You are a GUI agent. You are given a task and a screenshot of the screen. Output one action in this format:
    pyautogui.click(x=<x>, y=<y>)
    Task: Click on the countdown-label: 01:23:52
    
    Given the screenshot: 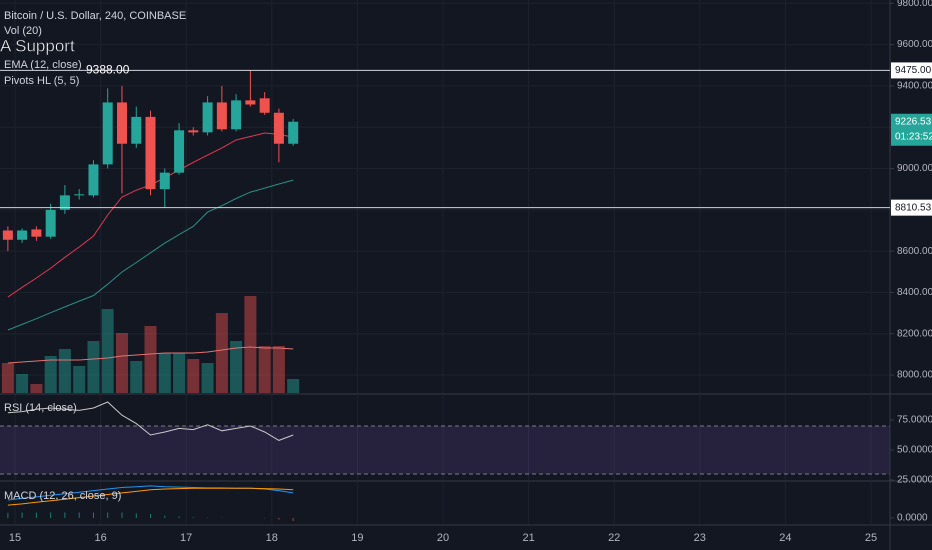 What is the action you would take?
    pyautogui.click(x=913, y=136)
    